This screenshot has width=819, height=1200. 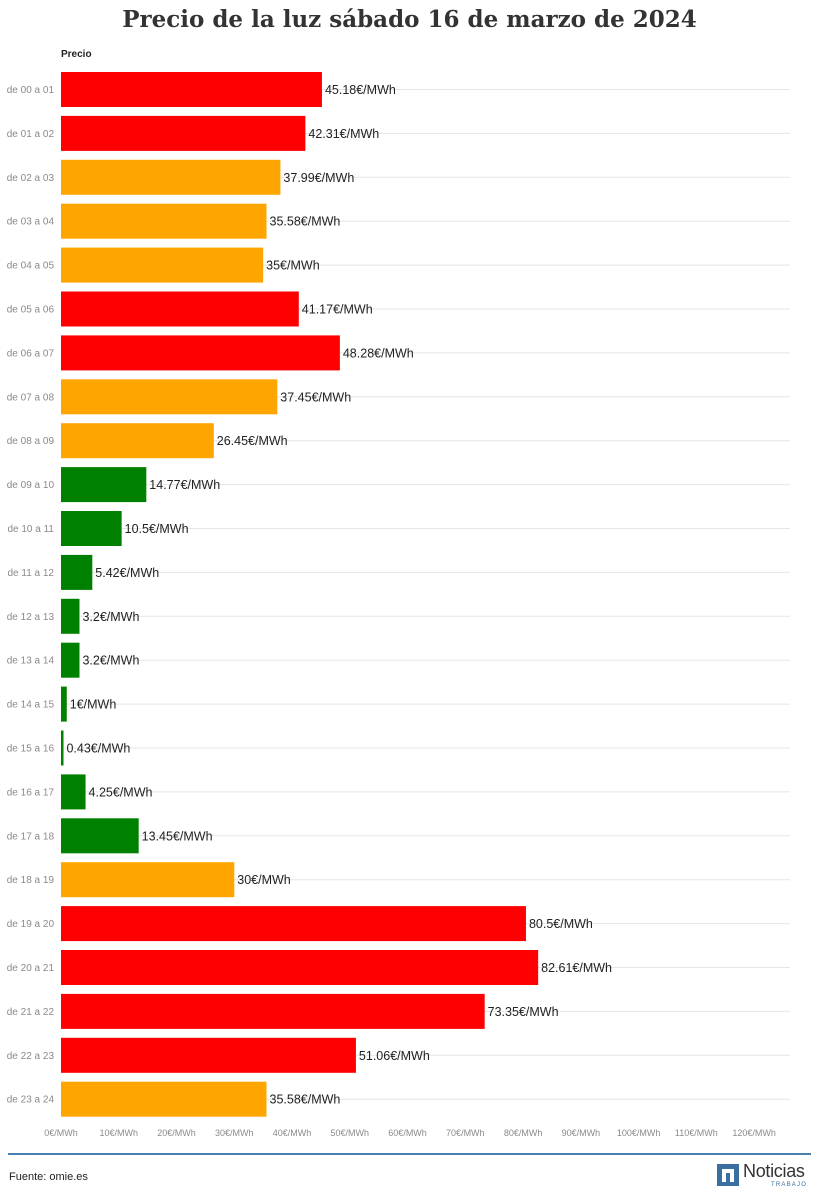 I want to click on x-tick-label: 40€/MWh, so click(x=292, y=1133).